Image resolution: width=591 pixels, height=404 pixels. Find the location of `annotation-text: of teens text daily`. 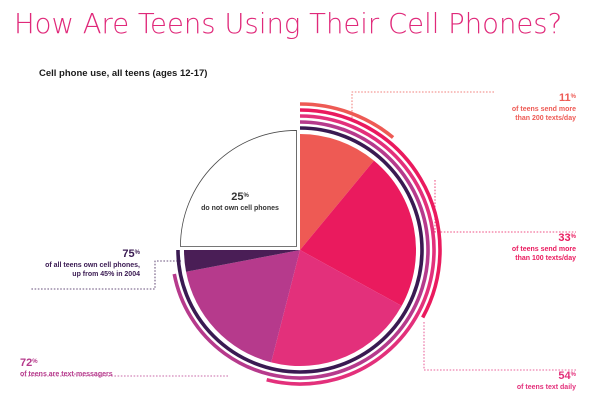

annotation-text: of teens text daily is located at coordinates (546, 387).